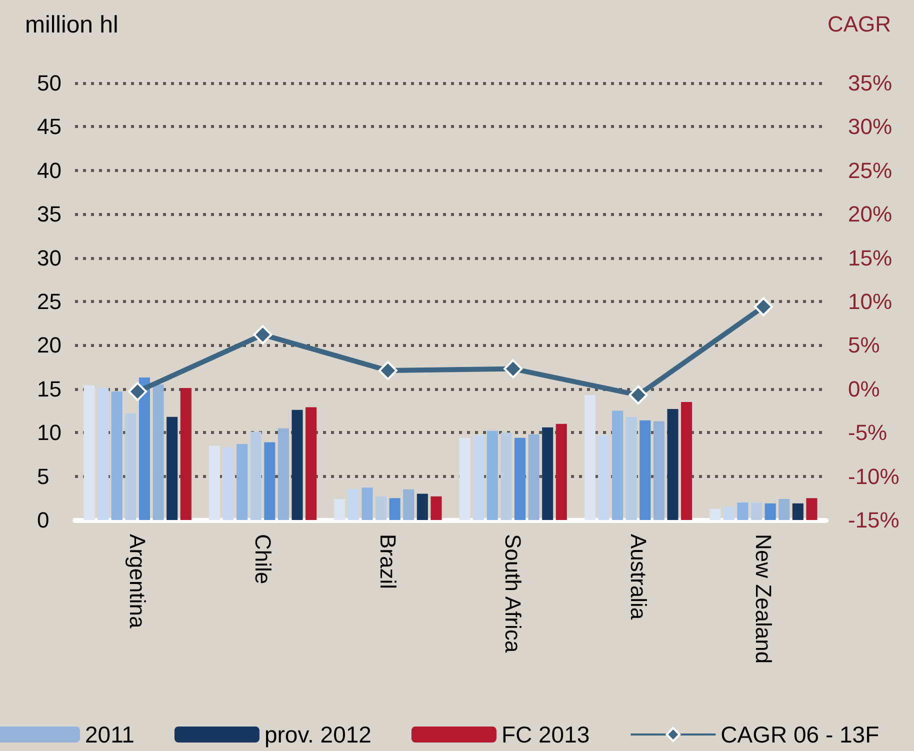  What do you see at coordinates (109, 735) in the screenshot?
I see `legend-label: 2011` at bounding box center [109, 735].